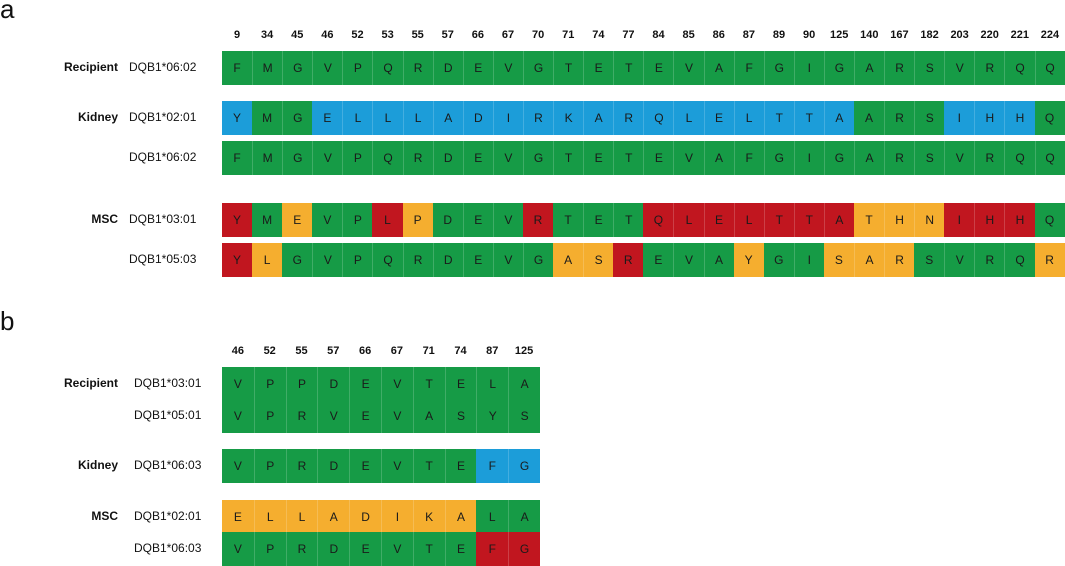 This screenshot has width=1065, height=566. Describe the element at coordinates (297, 35) in the screenshot. I see `position-label: 45` at that location.